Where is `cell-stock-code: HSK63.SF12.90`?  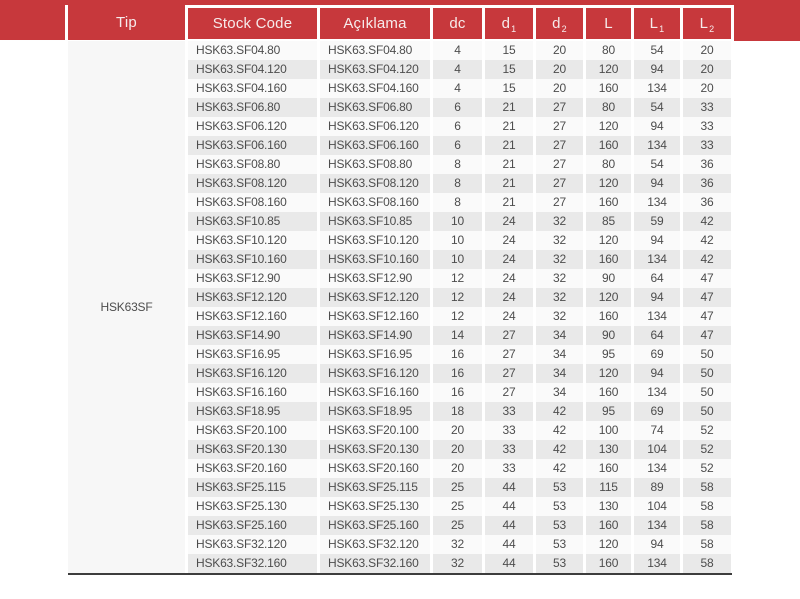 cell-stock-code: HSK63.SF12.90 is located at coordinates (252, 278).